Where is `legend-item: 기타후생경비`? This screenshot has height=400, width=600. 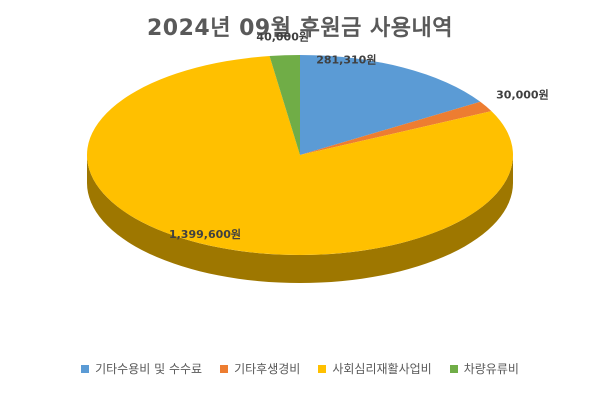 legend-item: 기타후생경비 is located at coordinates (260, 368).